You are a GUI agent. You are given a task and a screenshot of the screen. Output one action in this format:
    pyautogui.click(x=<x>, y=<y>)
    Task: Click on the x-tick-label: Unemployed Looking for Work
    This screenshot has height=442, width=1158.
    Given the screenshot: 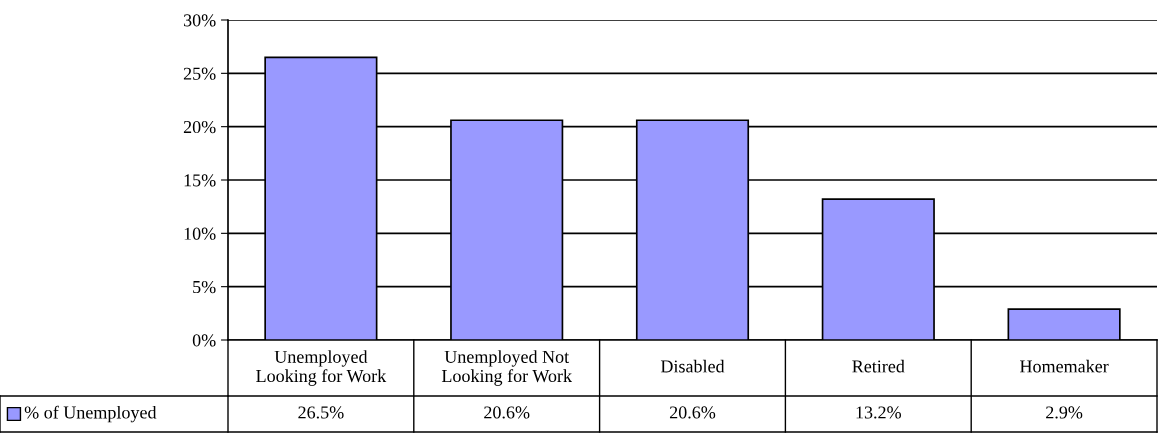 What is the action you would take?
    pyautogui.click(x=321, y=368)
    